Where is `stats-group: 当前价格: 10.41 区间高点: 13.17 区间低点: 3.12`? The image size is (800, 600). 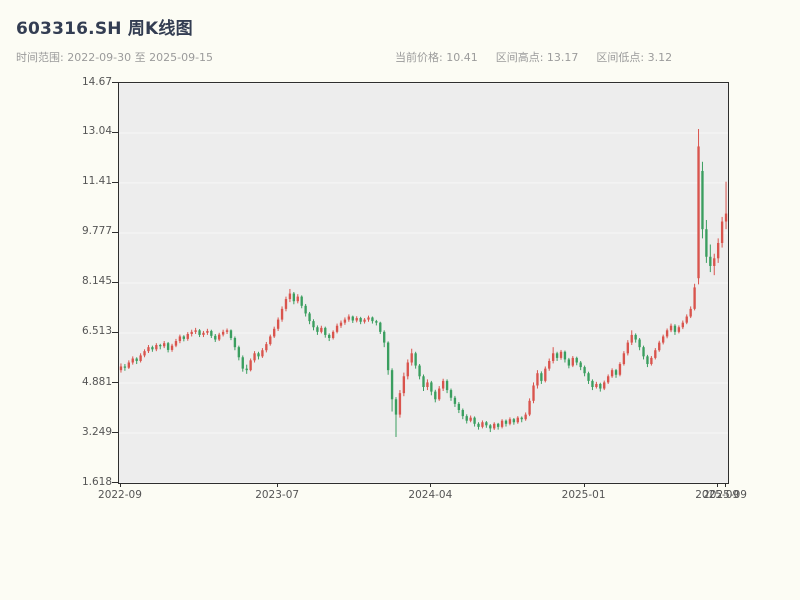
stats-group: 当前价格: 10.41 区间高点: 13.17 区间低点: 3.12 is located at coordinates (533, 57).